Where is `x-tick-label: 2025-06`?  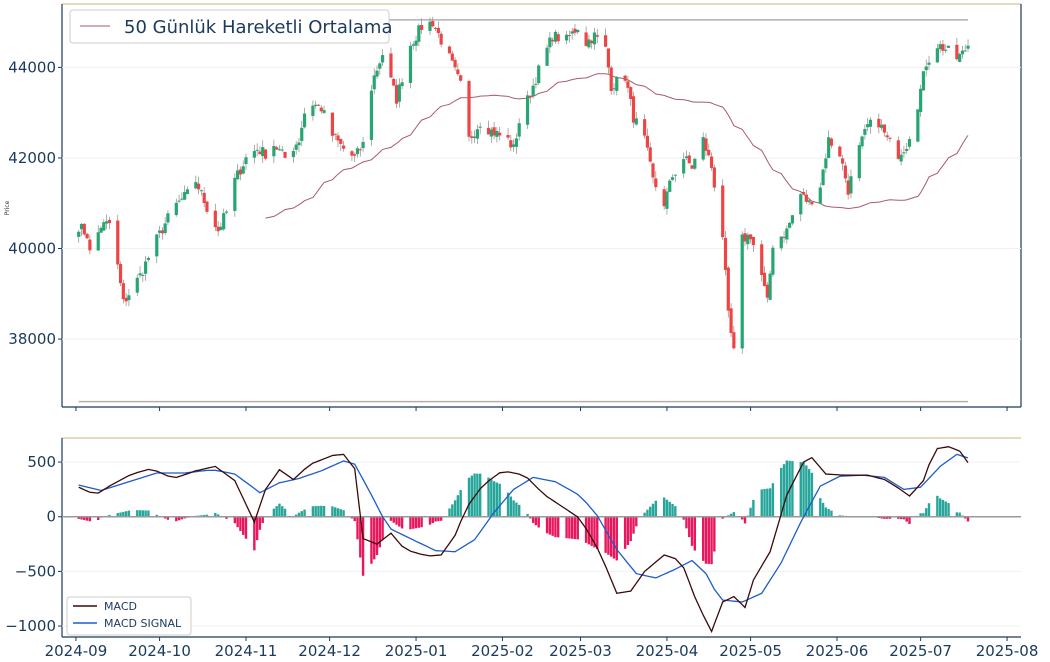 x-tick-label: 2025-06 is located at coordinates (837, 651).